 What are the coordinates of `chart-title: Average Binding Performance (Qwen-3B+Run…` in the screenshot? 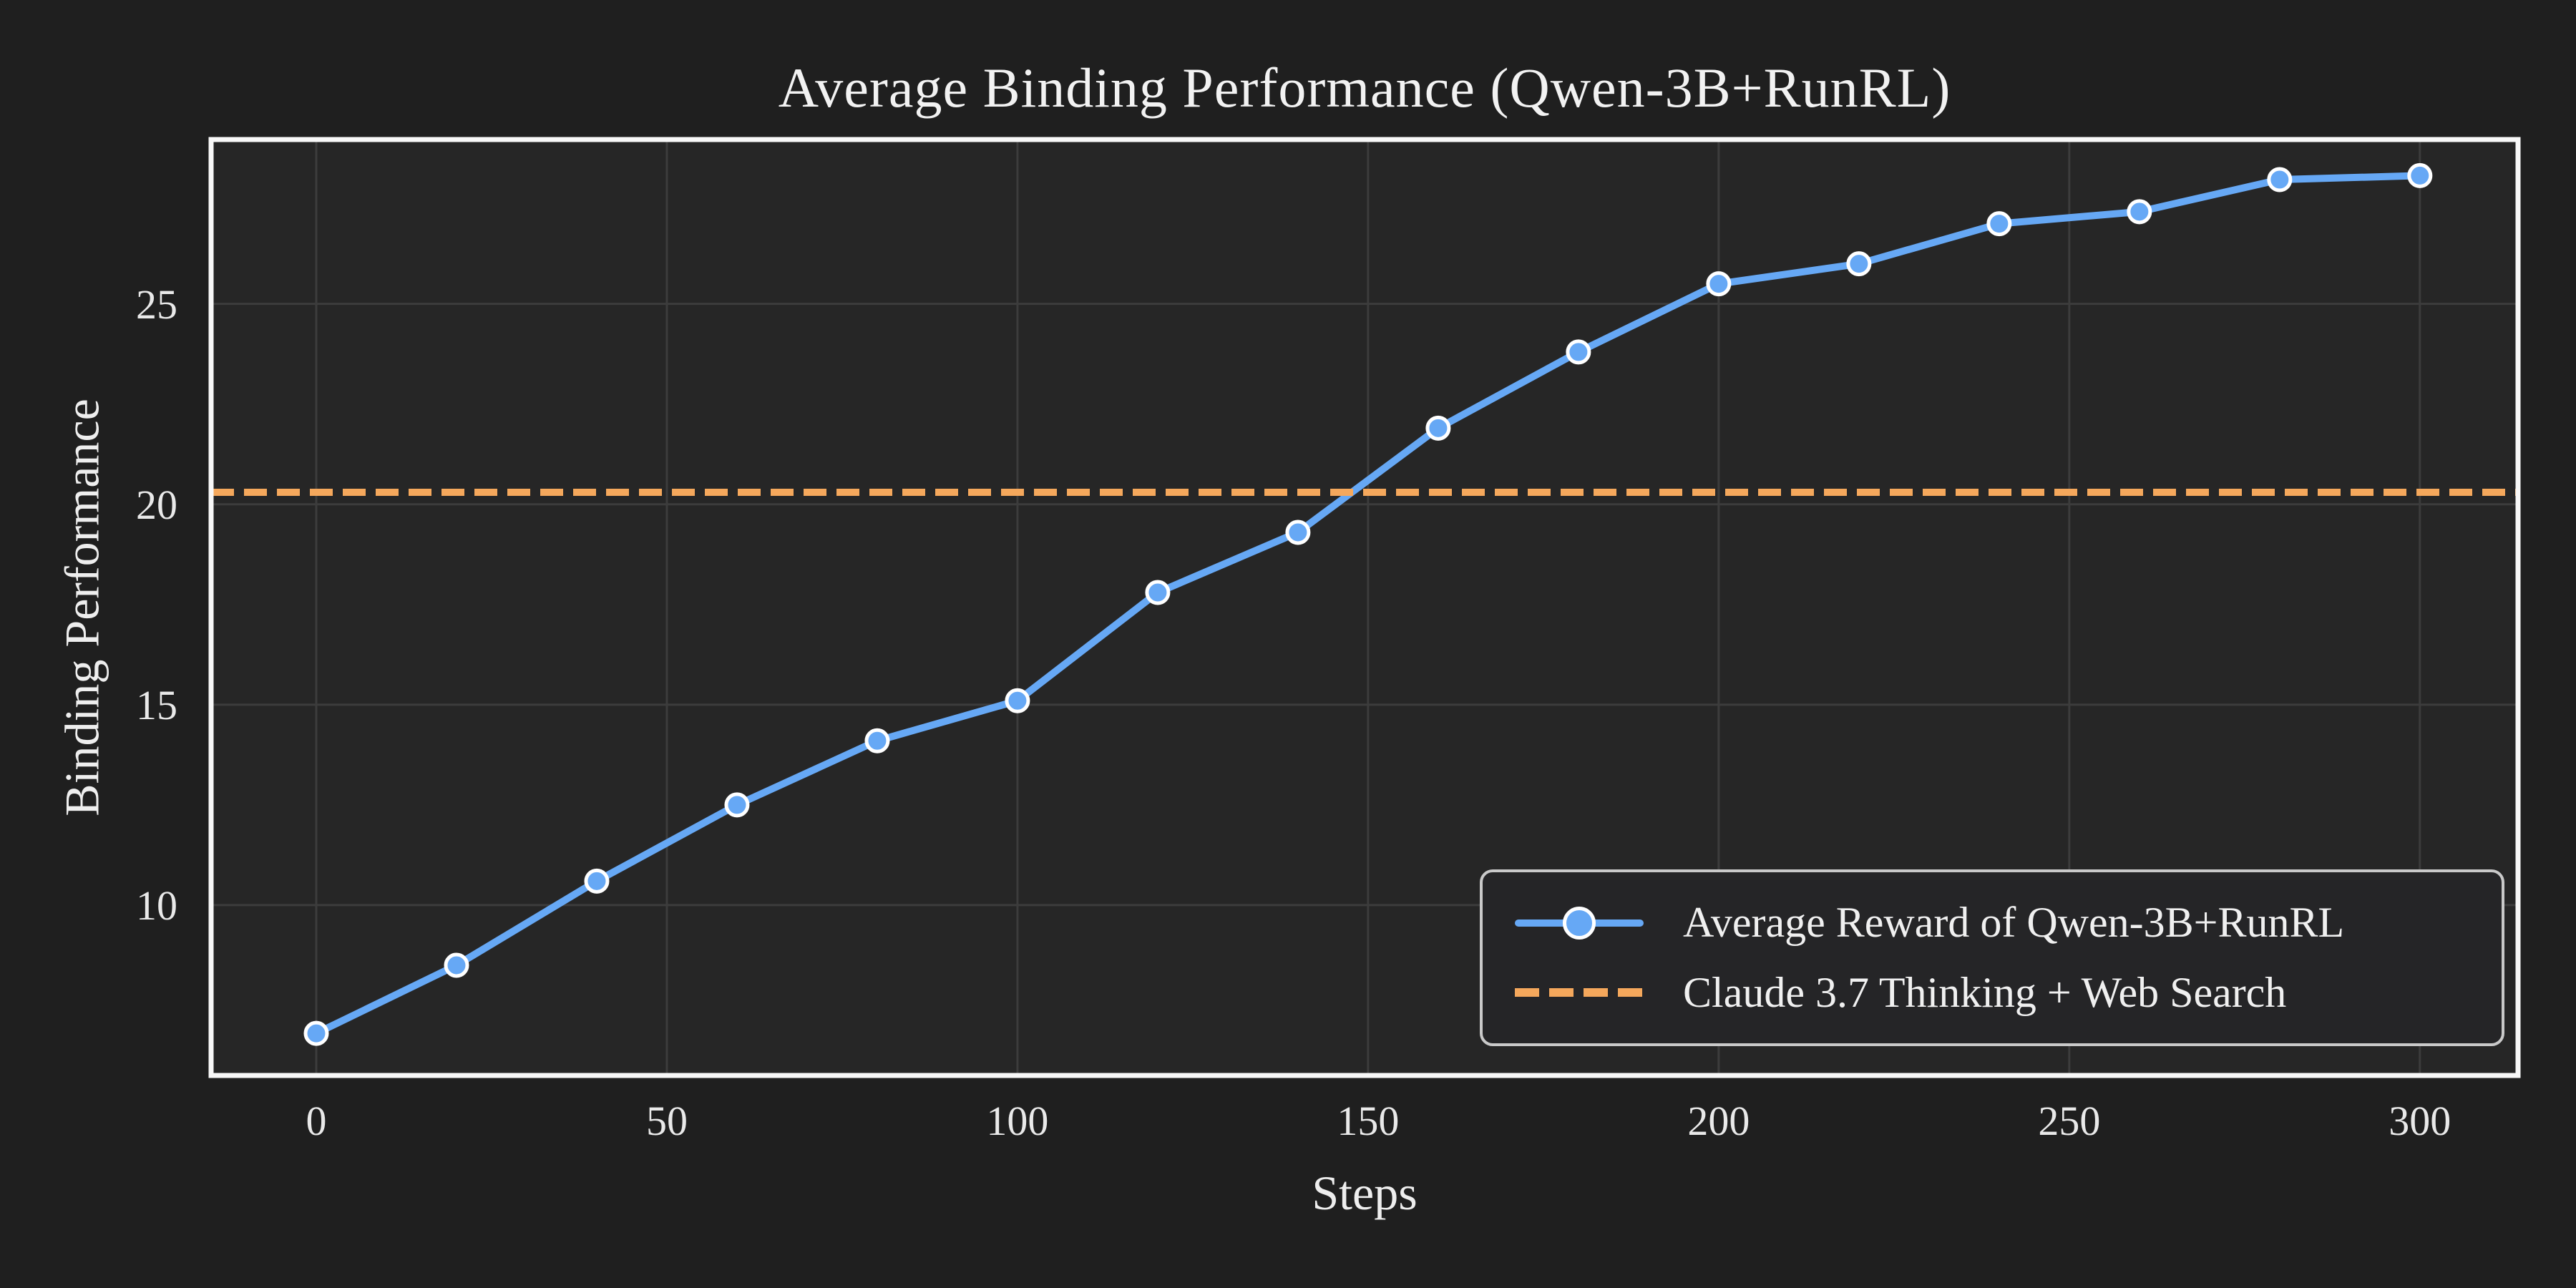 It's located at (1364, 88).